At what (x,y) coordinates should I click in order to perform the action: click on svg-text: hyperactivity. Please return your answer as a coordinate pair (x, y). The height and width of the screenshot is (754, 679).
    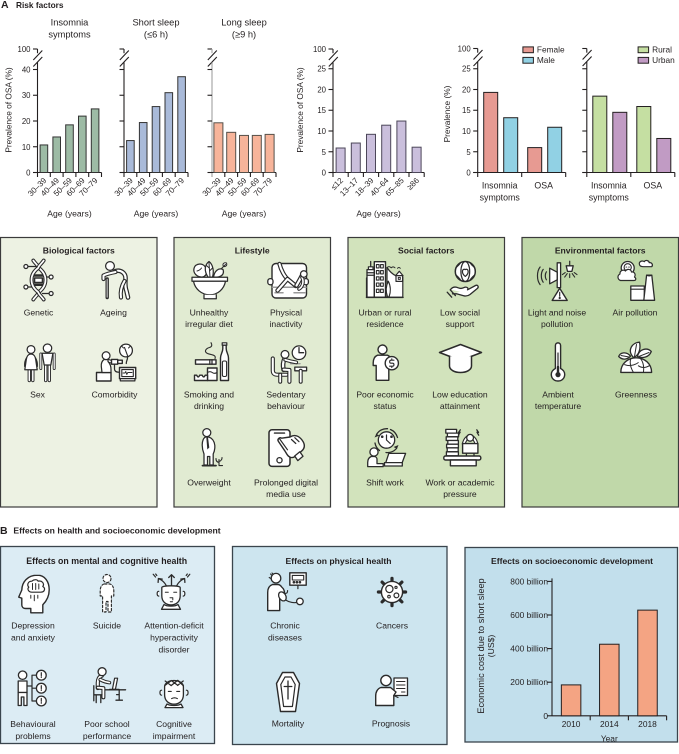
    Looking at the image, I should click on (174, 638).